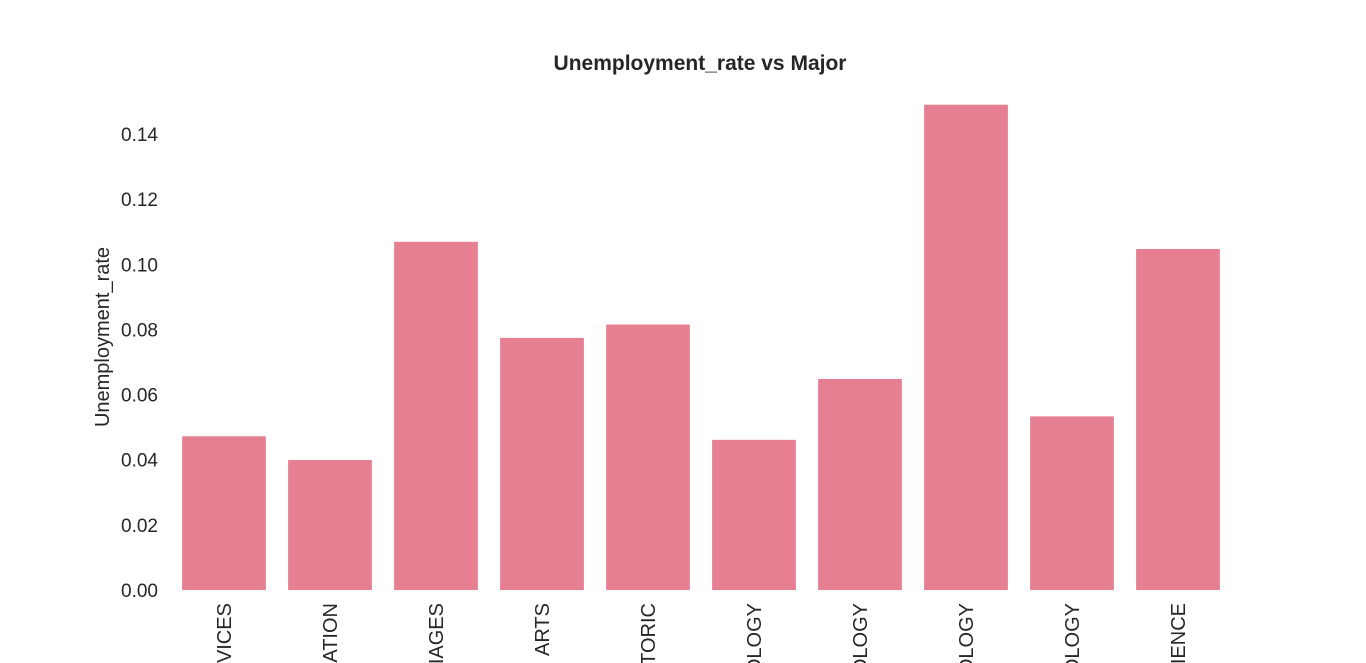  Describe the element at coordinates (139, 135) in the screenshot. I see `y-tick-label: 0.14` at that location.